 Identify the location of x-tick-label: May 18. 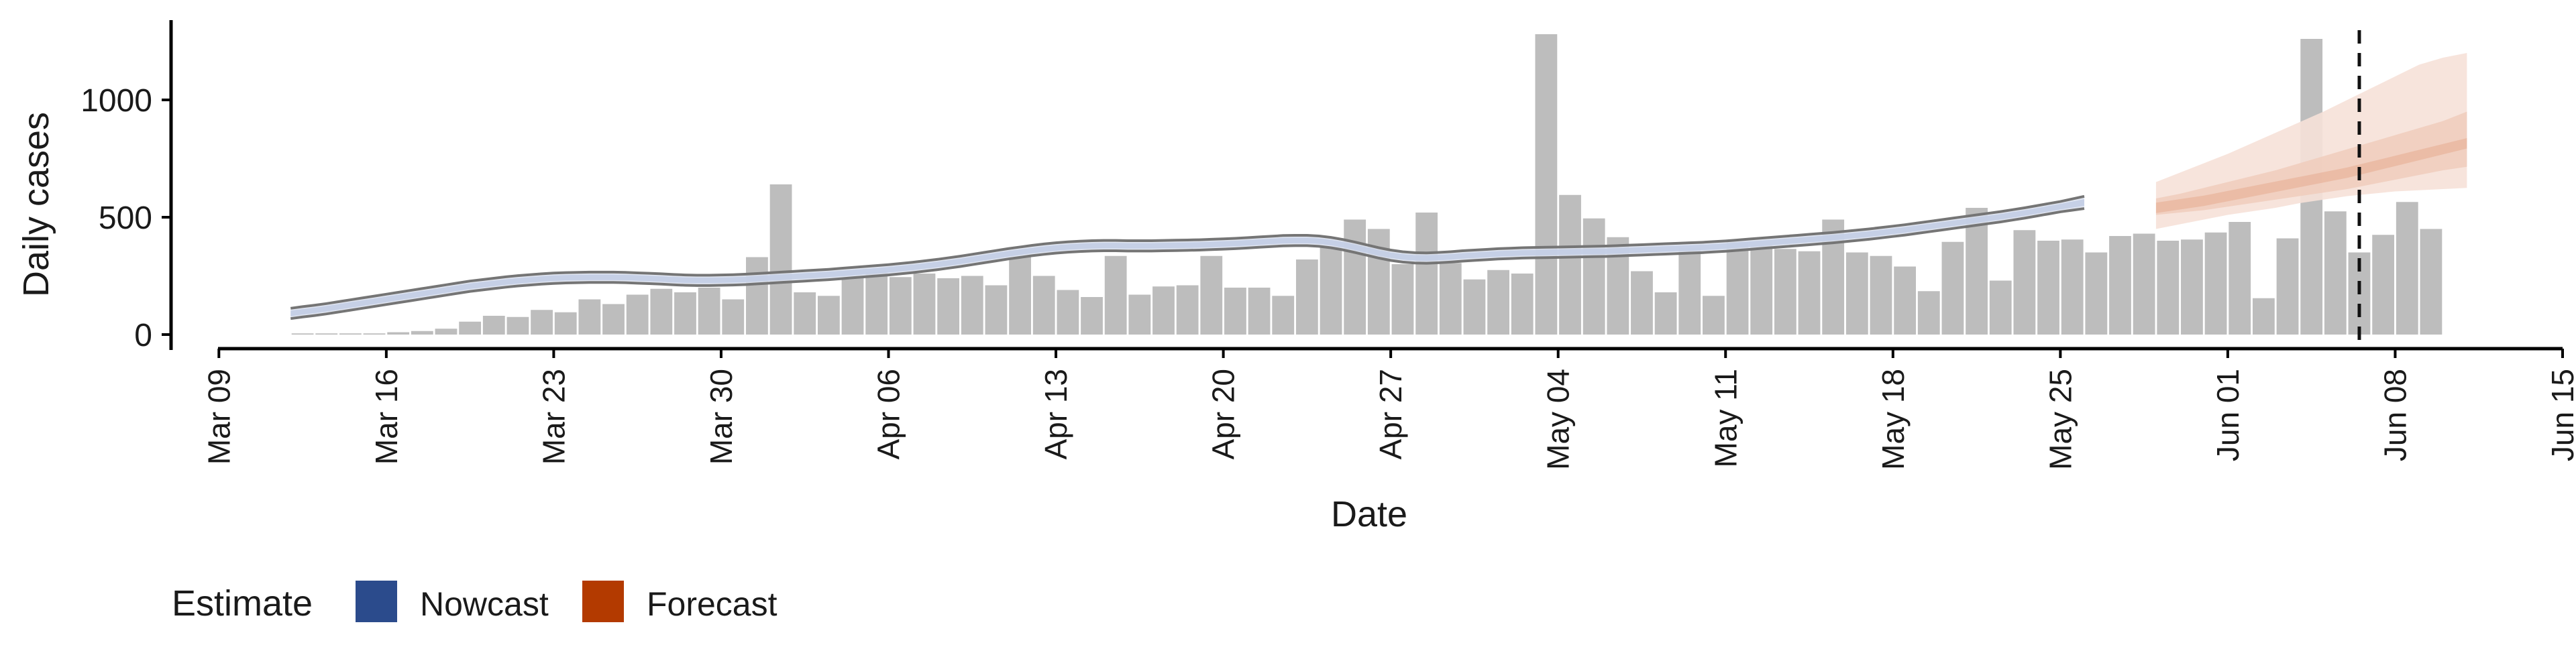
(1893, 420).